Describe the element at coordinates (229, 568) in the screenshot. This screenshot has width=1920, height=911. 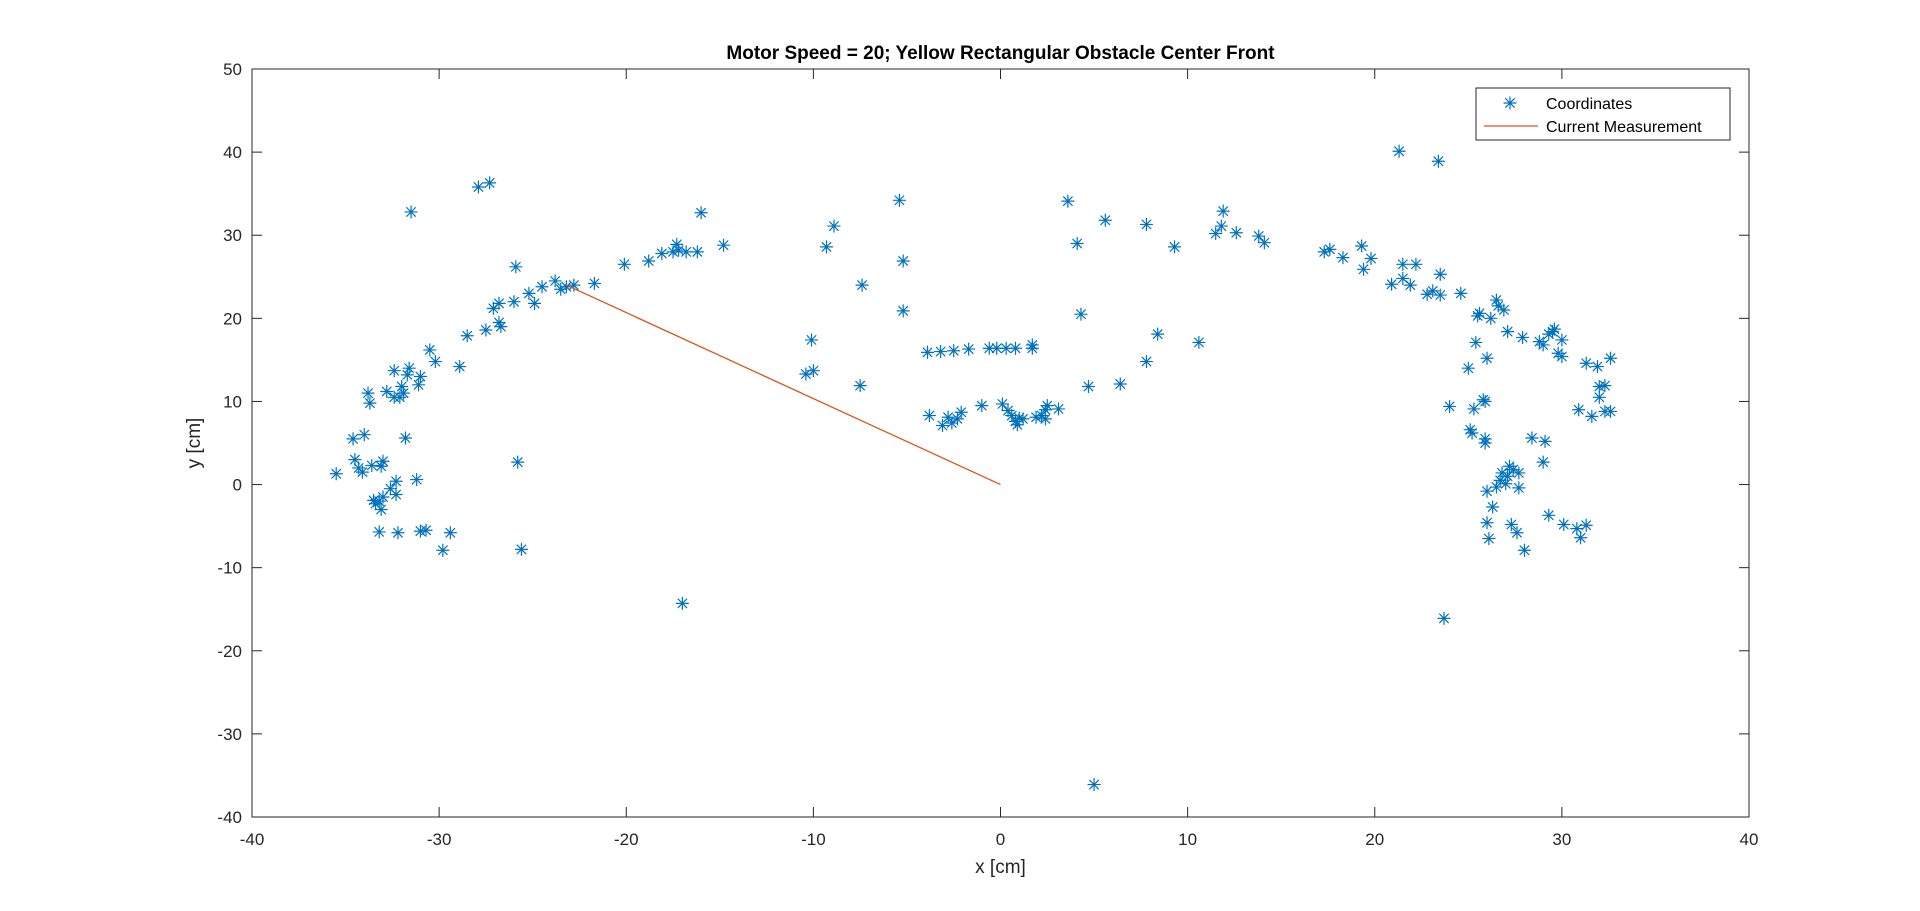
I see `y-tick-label: -10` at that location.